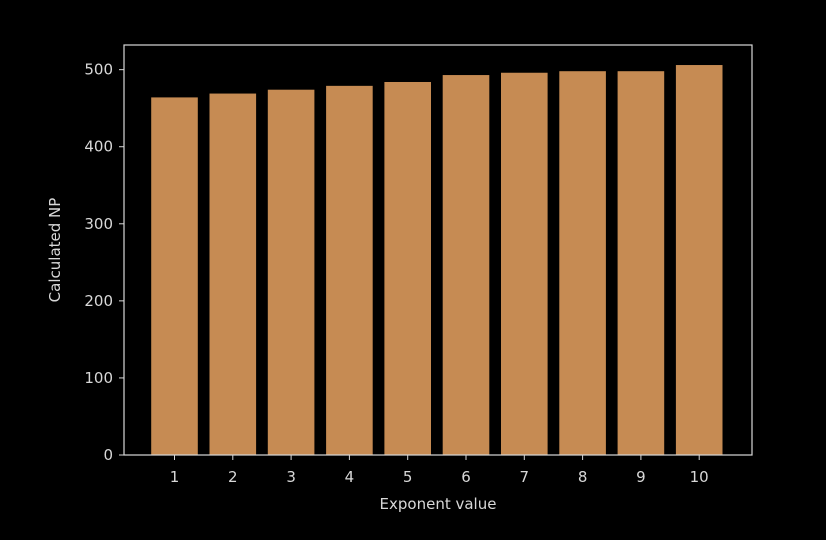  What do you see at coordinates (408, 477) in the screenshot?
I see `x-tick-label: 5` at bounding box center [408, 477].